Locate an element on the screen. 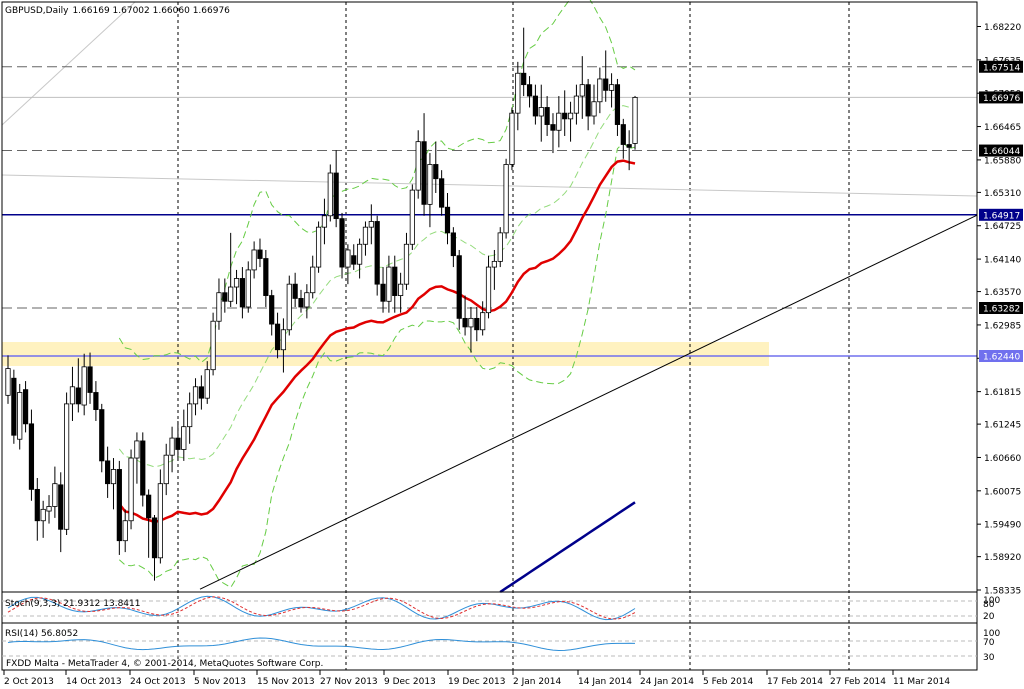 This screenshot has width=1024, height=689. price-level-label: 1.66044 is located at coordinates (1001, 152).